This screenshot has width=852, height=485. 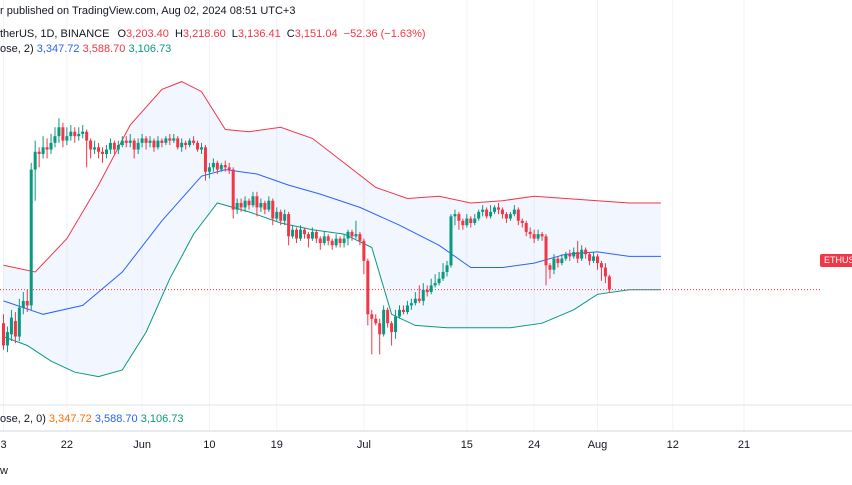 What do you see at coordinates (116, 419) in the screenshot?
I see `bottom-bb-upper: 3,588.70` at bounding box center [116, 419].